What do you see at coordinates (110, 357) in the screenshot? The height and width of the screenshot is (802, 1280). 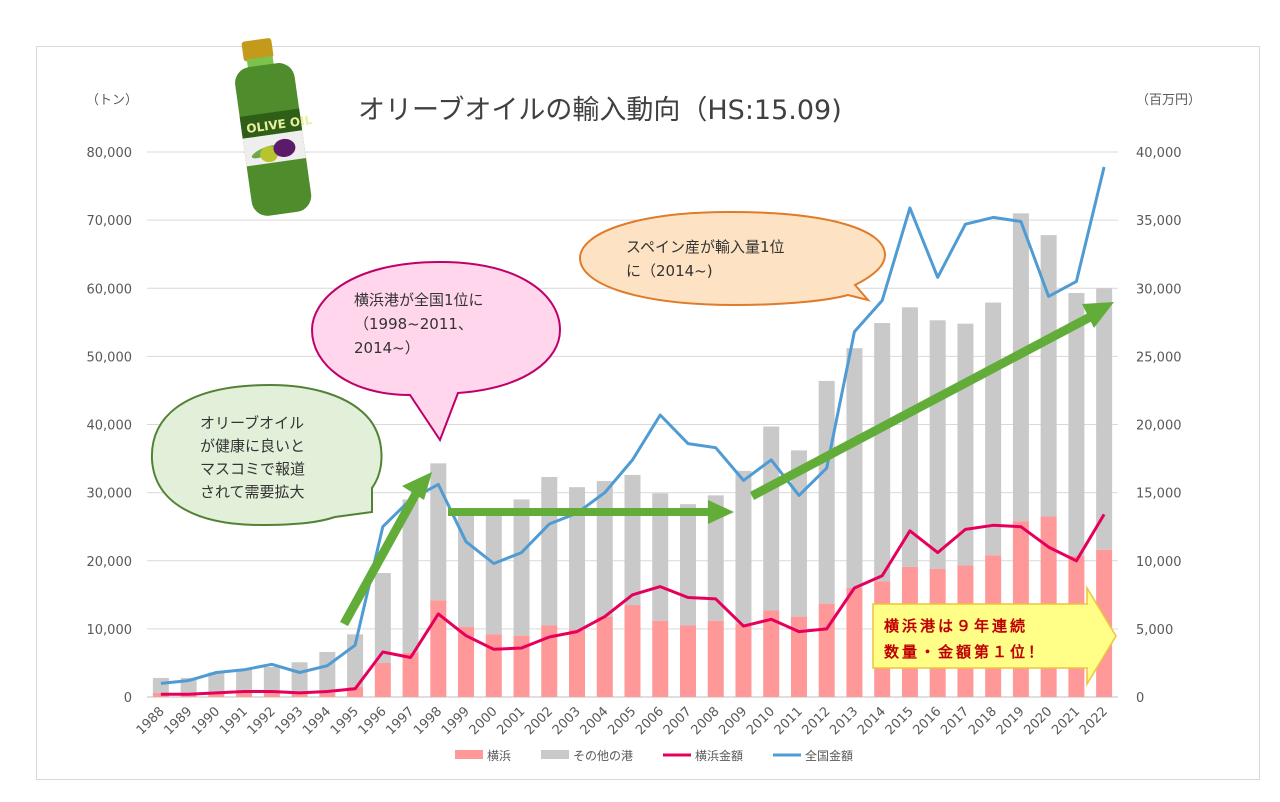 I see `left-tick-label: 50,000` at bounding box center [110, 357].